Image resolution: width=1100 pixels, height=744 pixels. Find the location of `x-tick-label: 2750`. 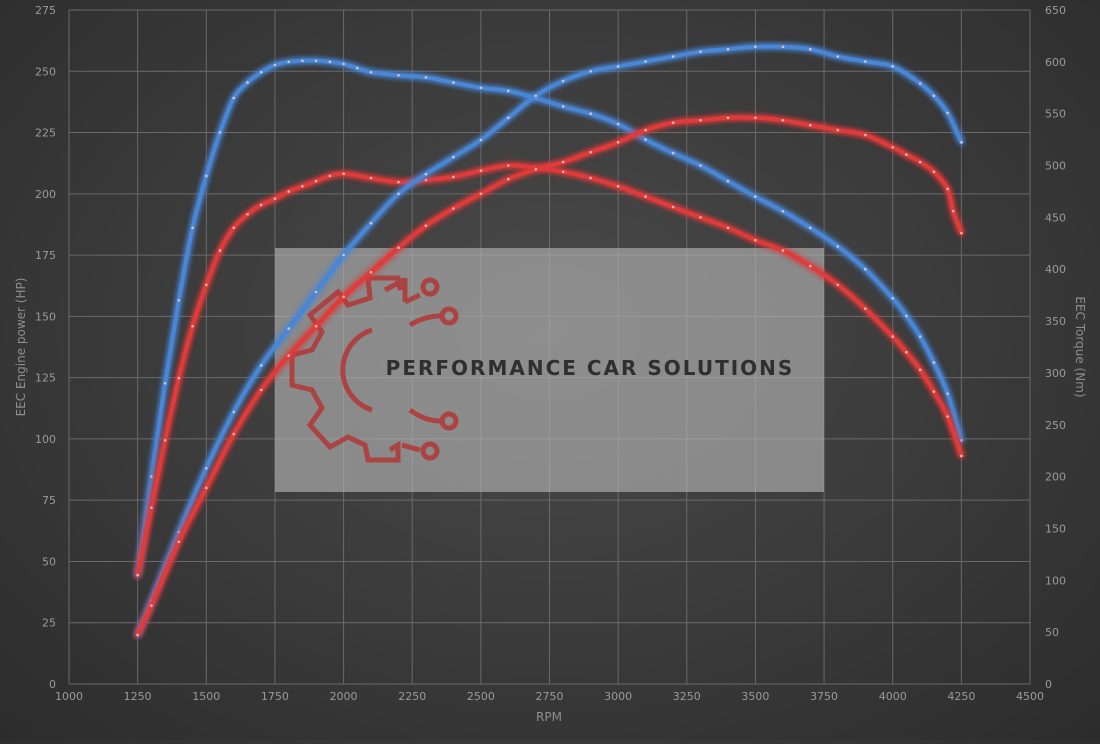

x-tick-label: 2750 is located at coordinates (550, 696).